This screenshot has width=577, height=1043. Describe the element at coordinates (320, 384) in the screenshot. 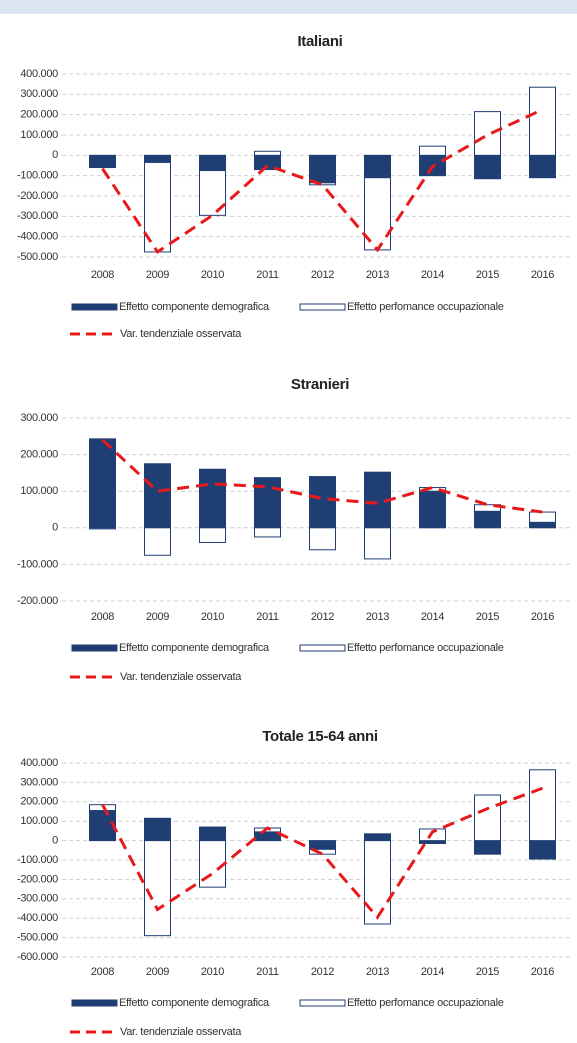

I see `chart-title: Stranieri` at that location.